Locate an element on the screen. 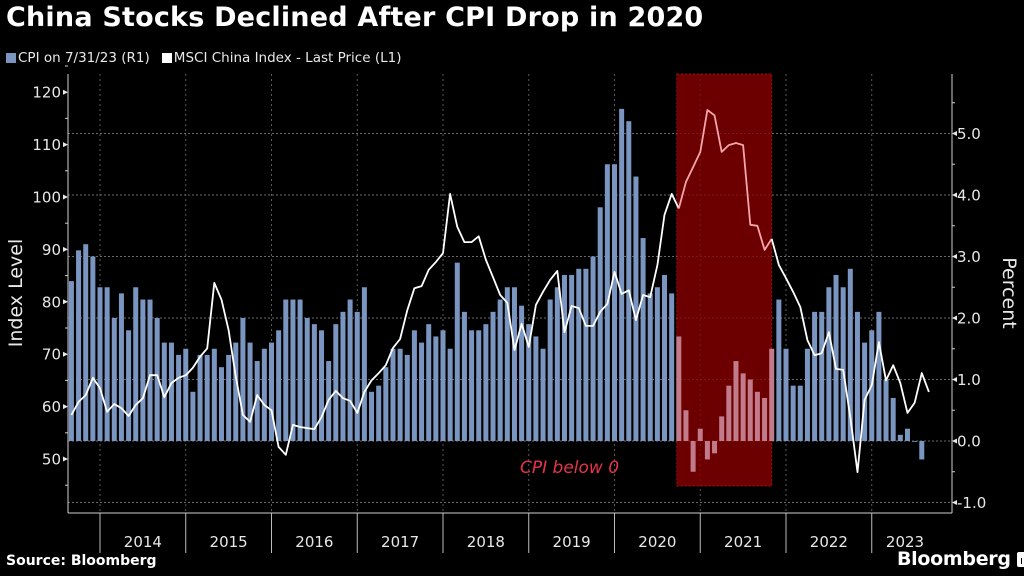 The width and height of the screenshot is (1024, 576). x-year-label: 2014 is located at coordinates (143, 542).